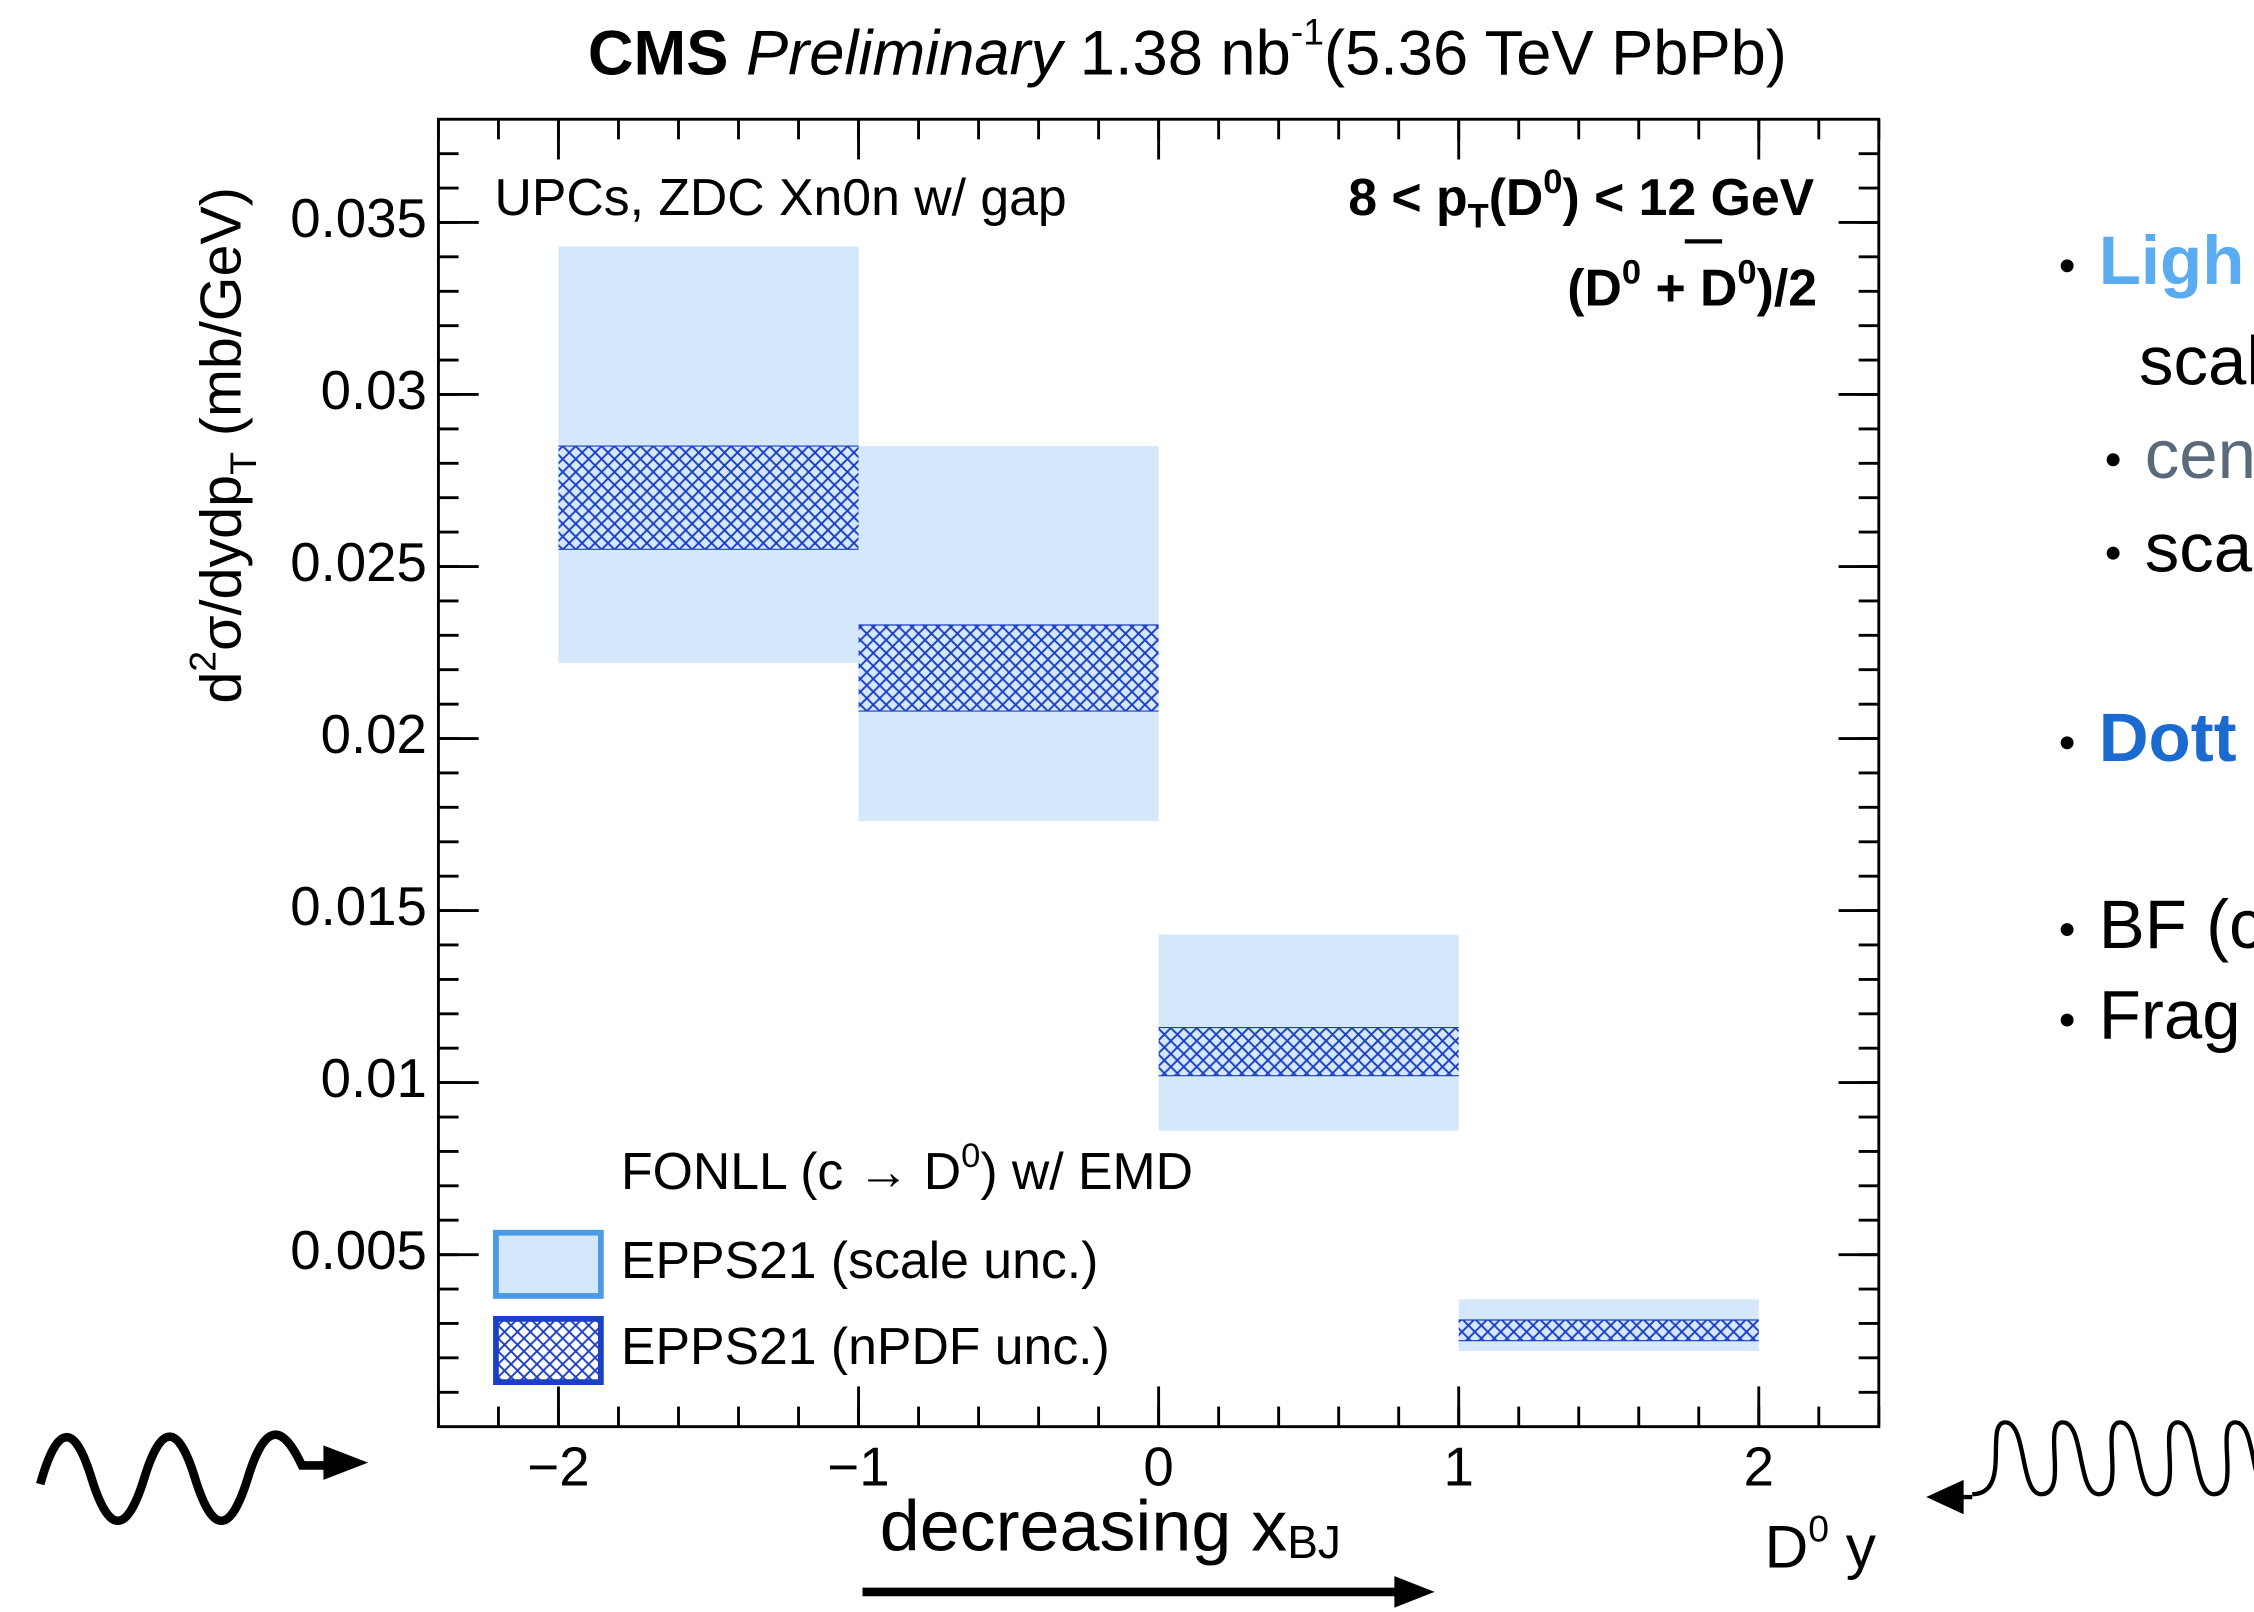 This screenshot has height=1612, width=2254. Describe the element at coordinates (1314, 1542) in the screenshot. I see `text-part: BJ` at that location.